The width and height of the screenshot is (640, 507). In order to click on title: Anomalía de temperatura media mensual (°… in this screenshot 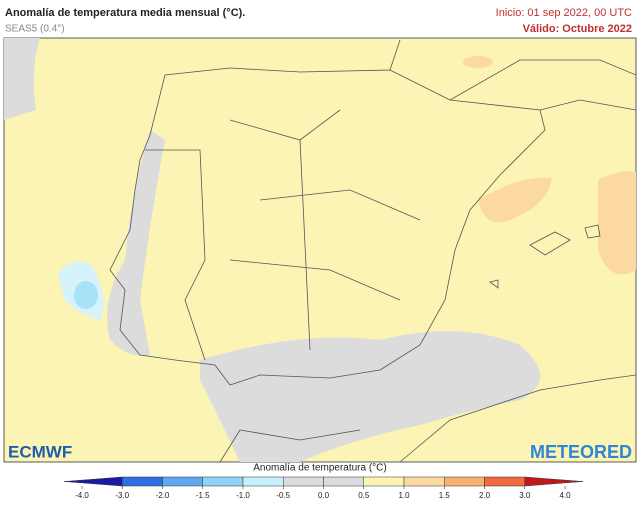, I will do `click(125, 13)`.